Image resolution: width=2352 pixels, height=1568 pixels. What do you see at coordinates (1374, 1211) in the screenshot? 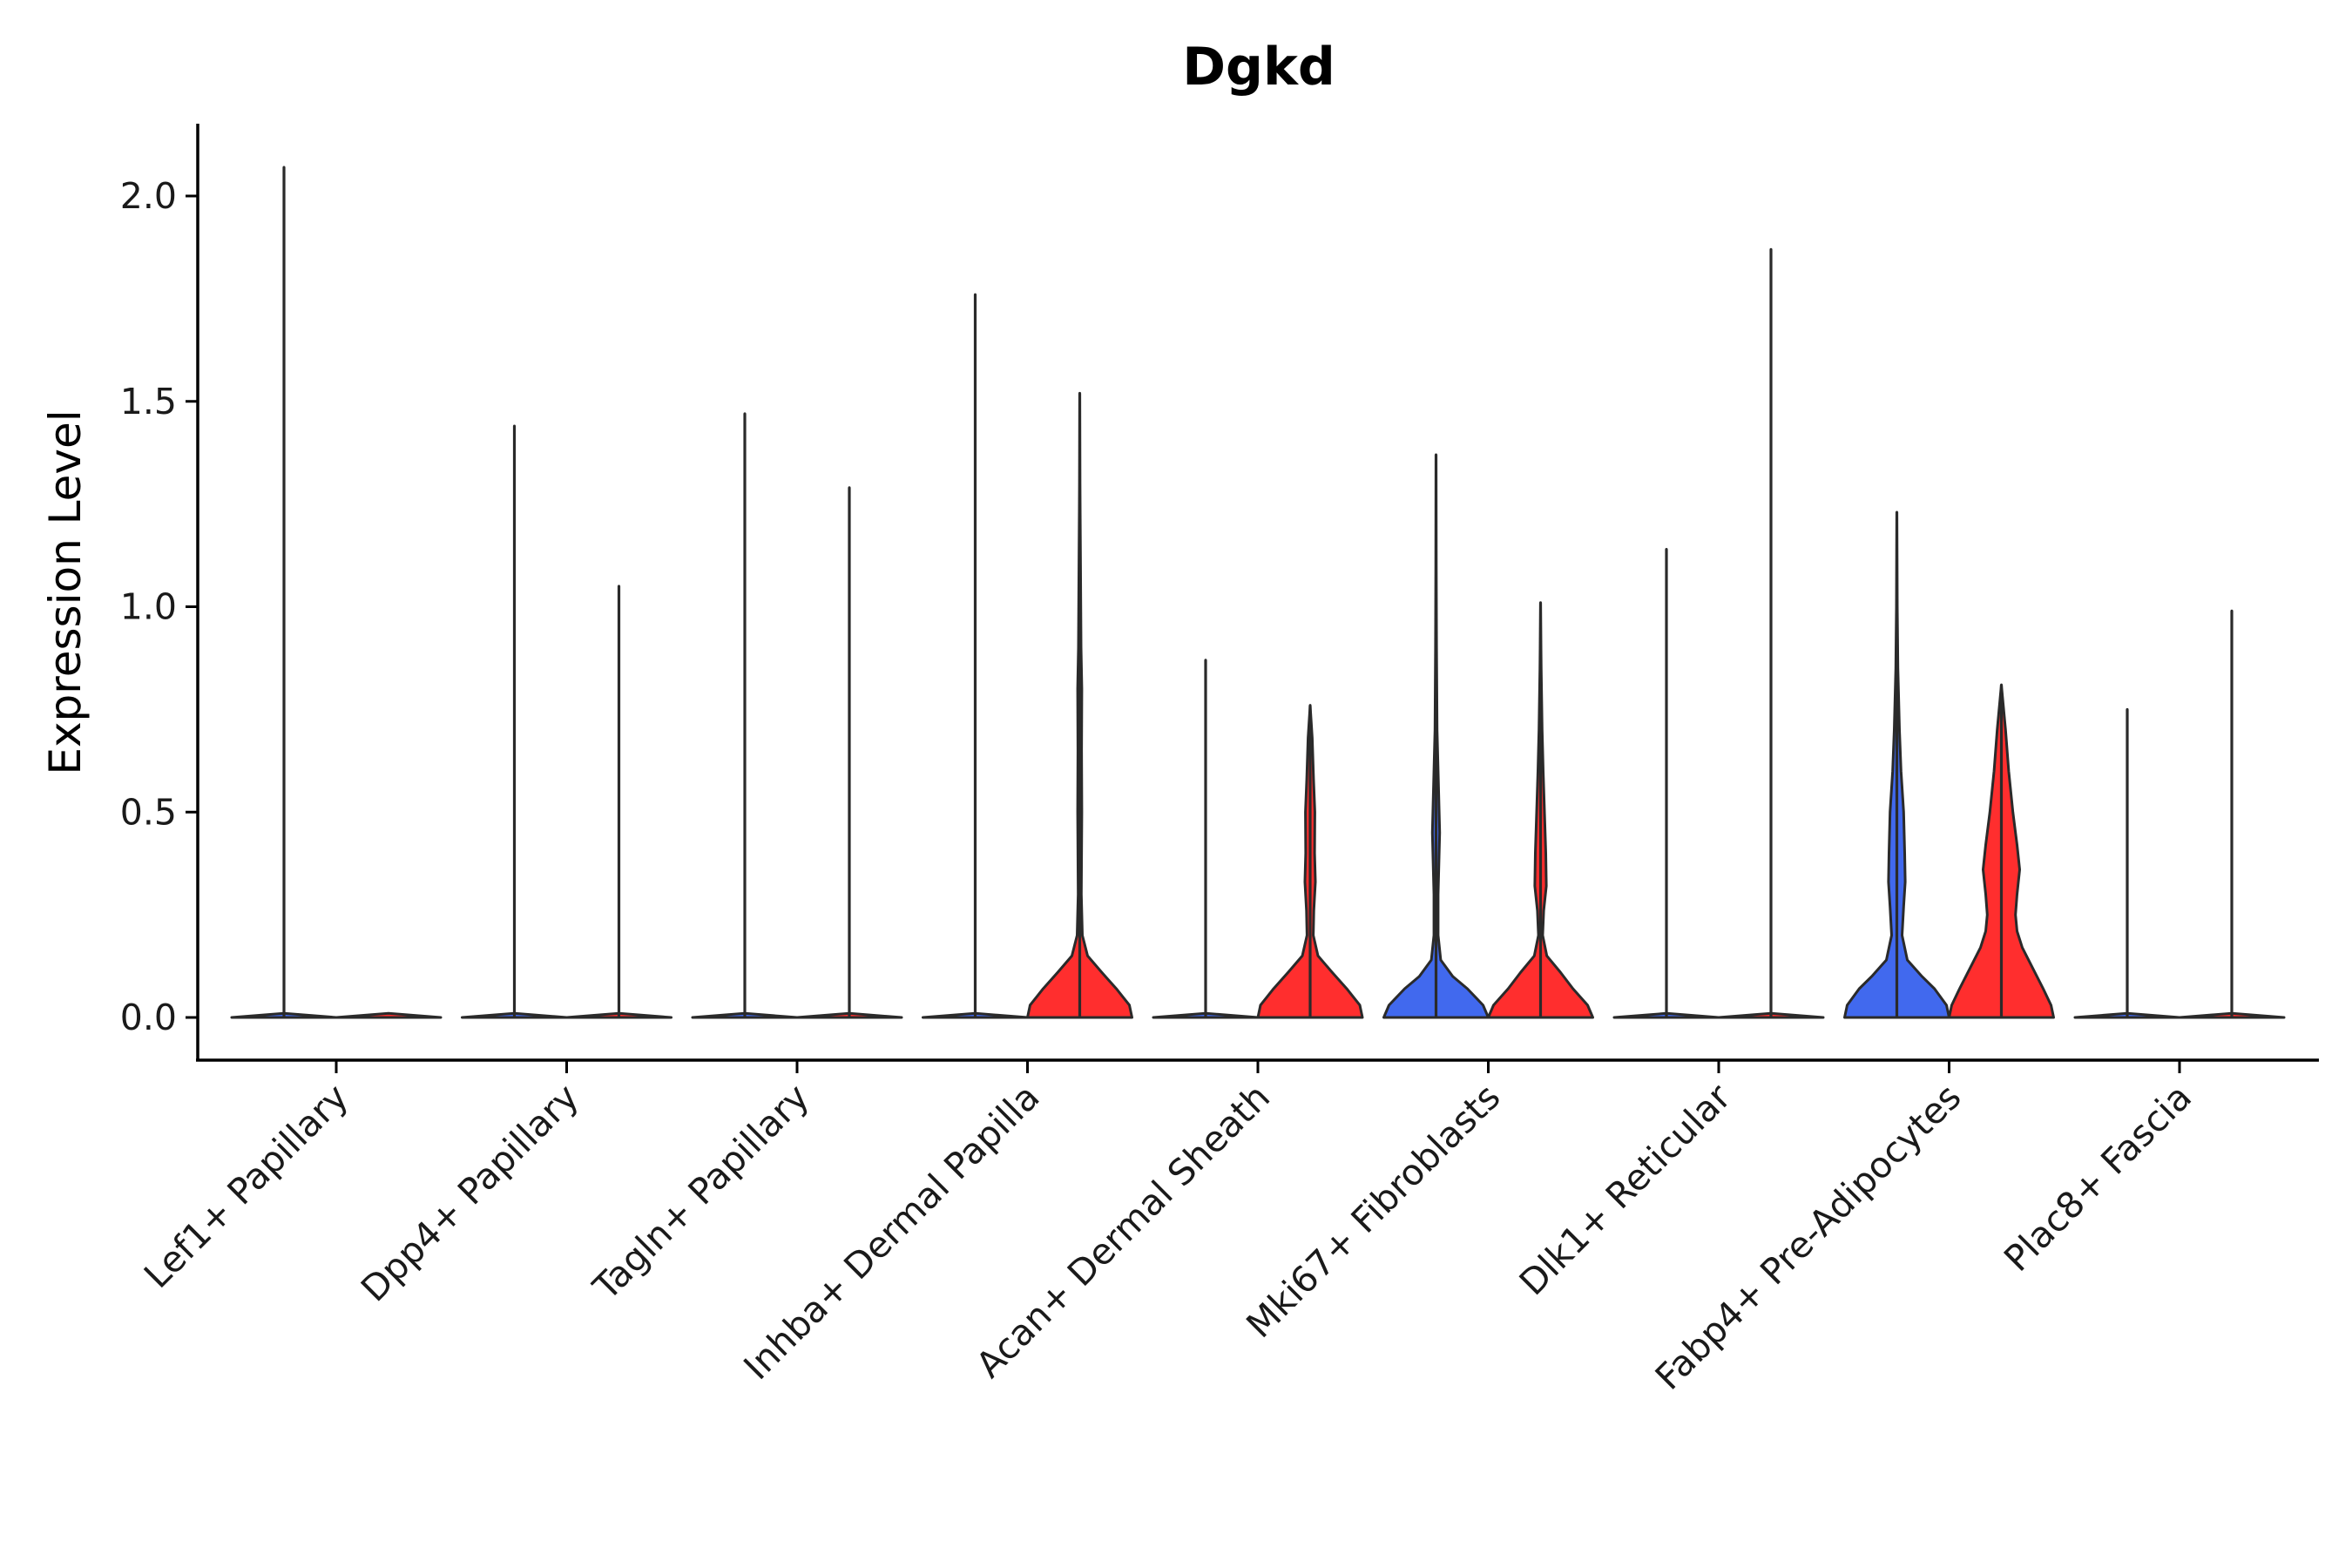
I see `x-tick-label: Mki67+ Fibroblasts` at bounding box center [1374, 1211].